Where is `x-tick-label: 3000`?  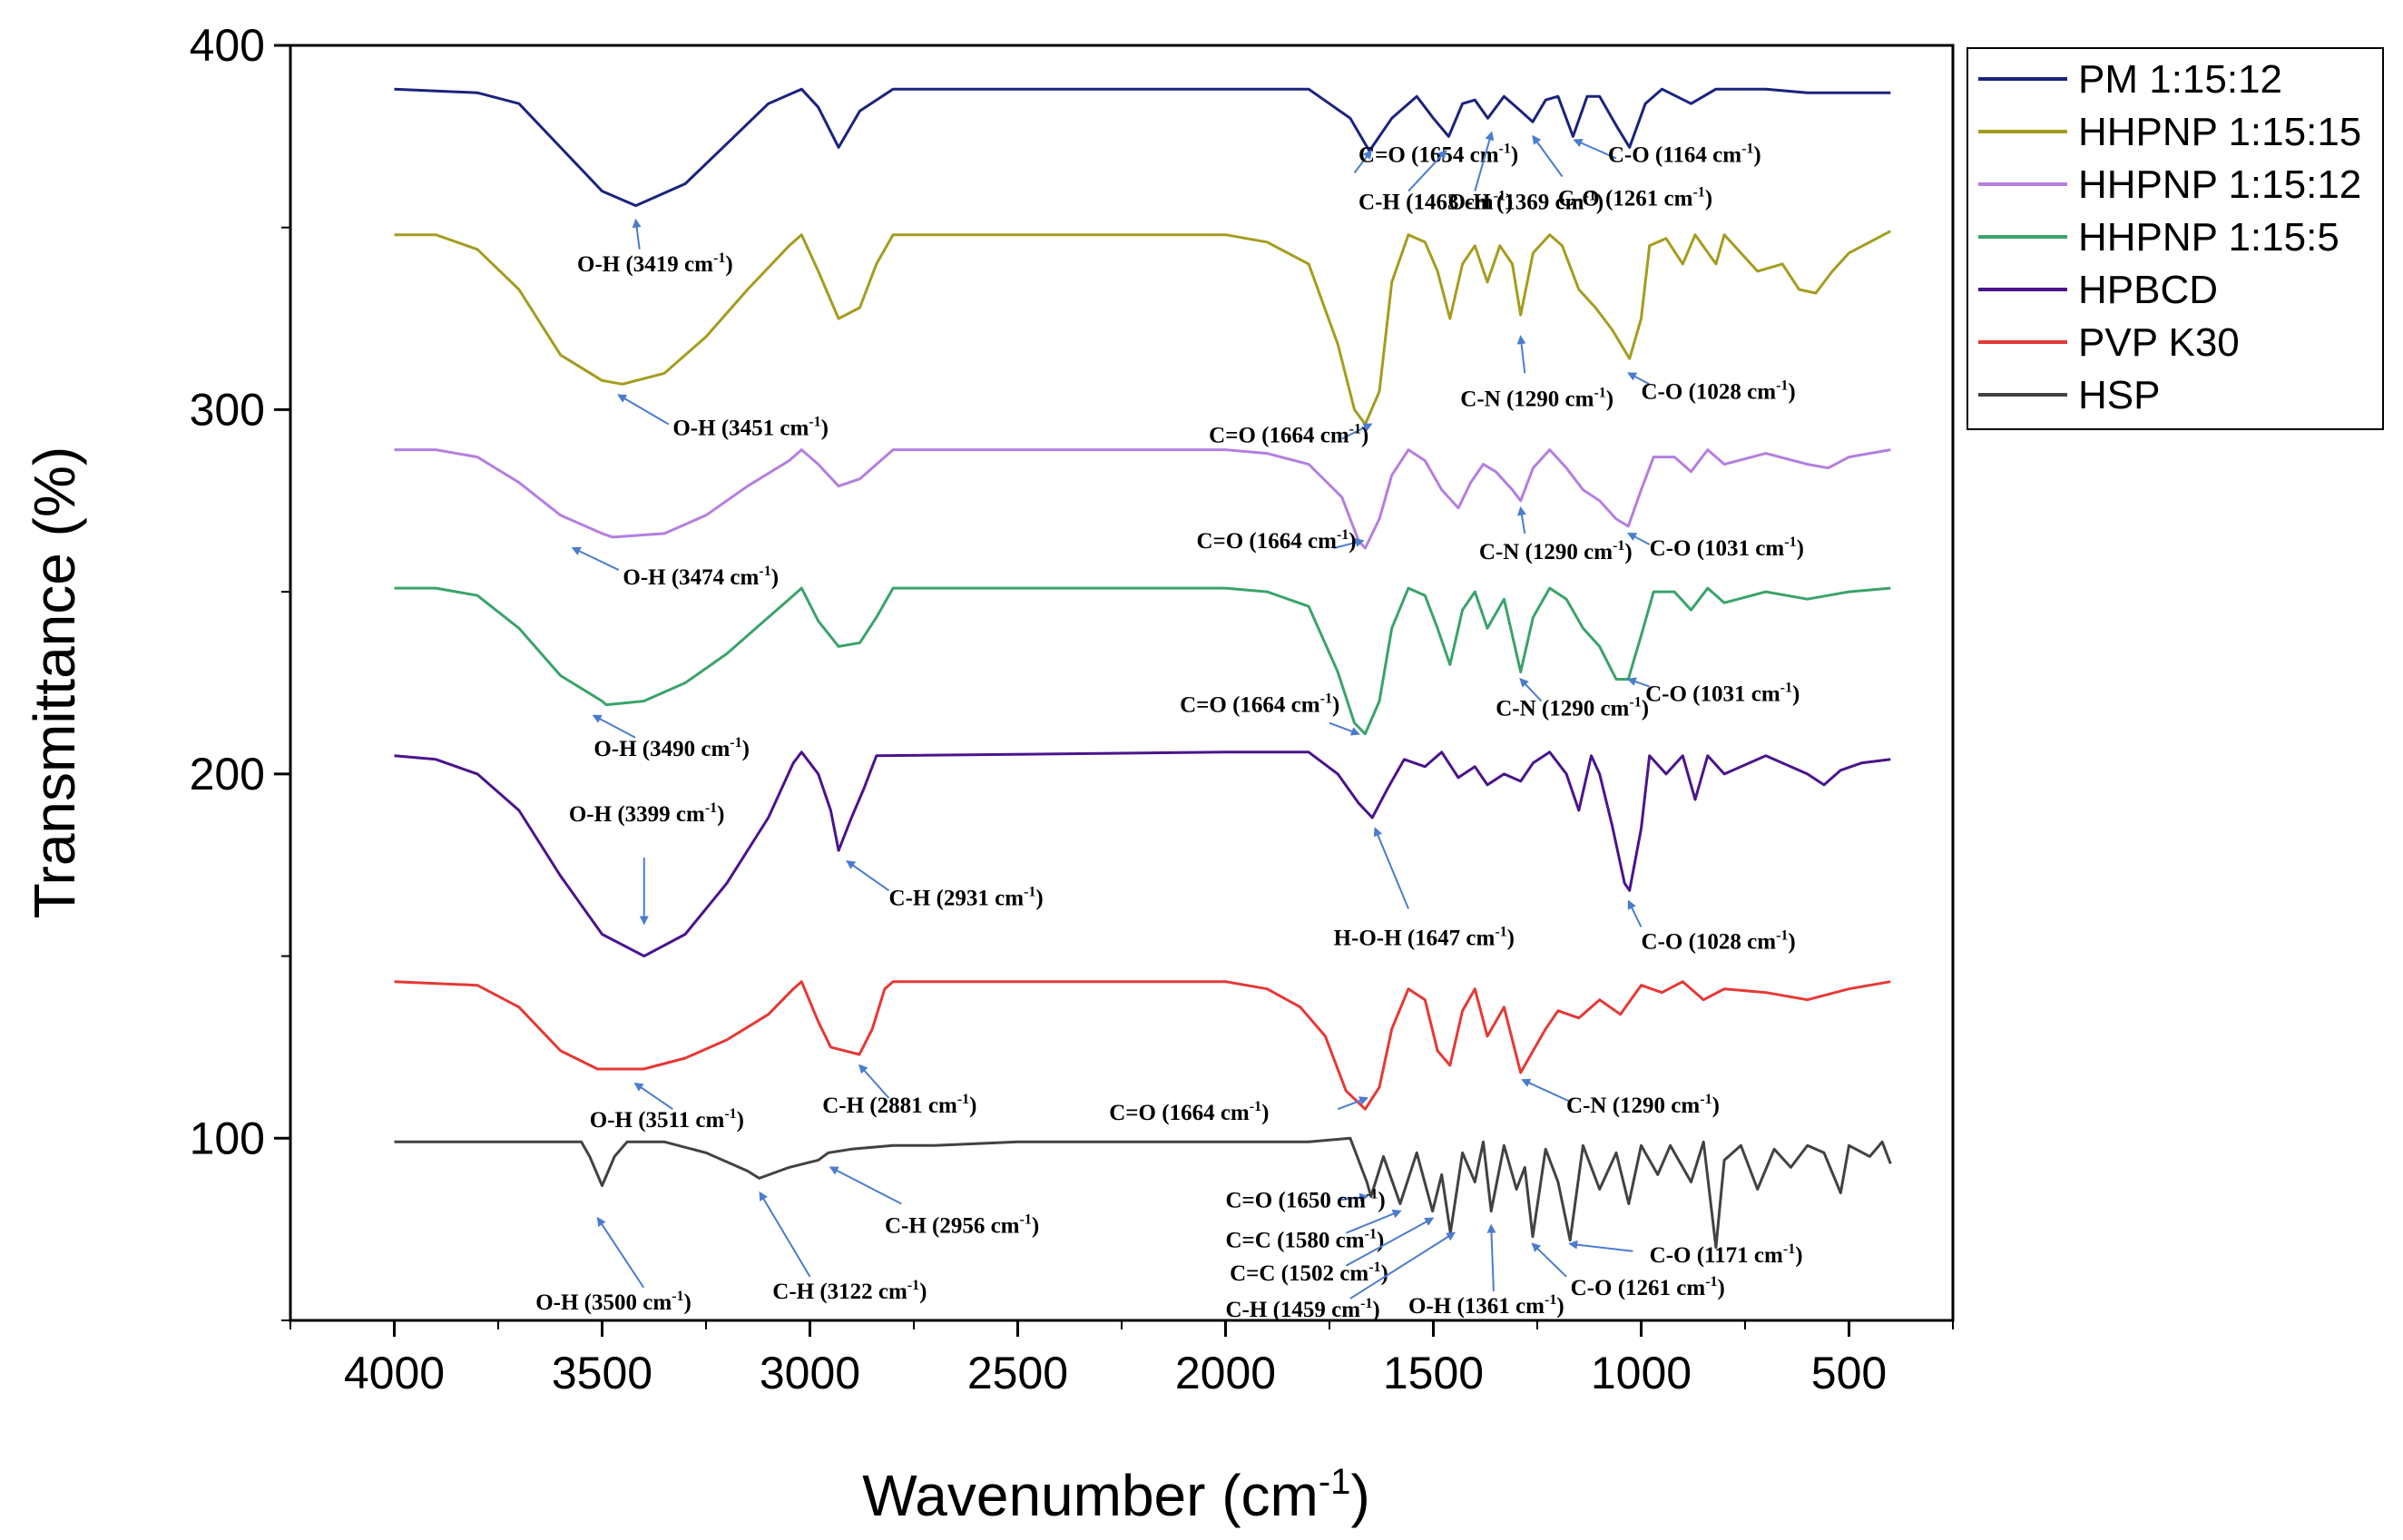 x-tick-label: 3000 is located at coordinates (810, 1373).